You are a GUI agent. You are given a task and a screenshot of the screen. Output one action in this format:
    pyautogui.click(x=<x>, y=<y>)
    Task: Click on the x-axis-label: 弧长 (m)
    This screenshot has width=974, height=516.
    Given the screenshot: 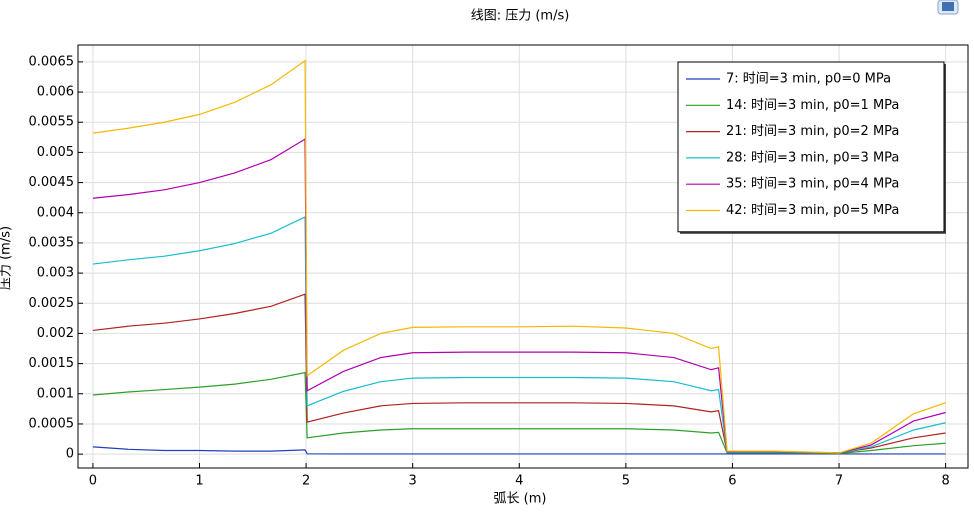 What is the action you would take?
    pyautogui.click(x=520, y=499)
    